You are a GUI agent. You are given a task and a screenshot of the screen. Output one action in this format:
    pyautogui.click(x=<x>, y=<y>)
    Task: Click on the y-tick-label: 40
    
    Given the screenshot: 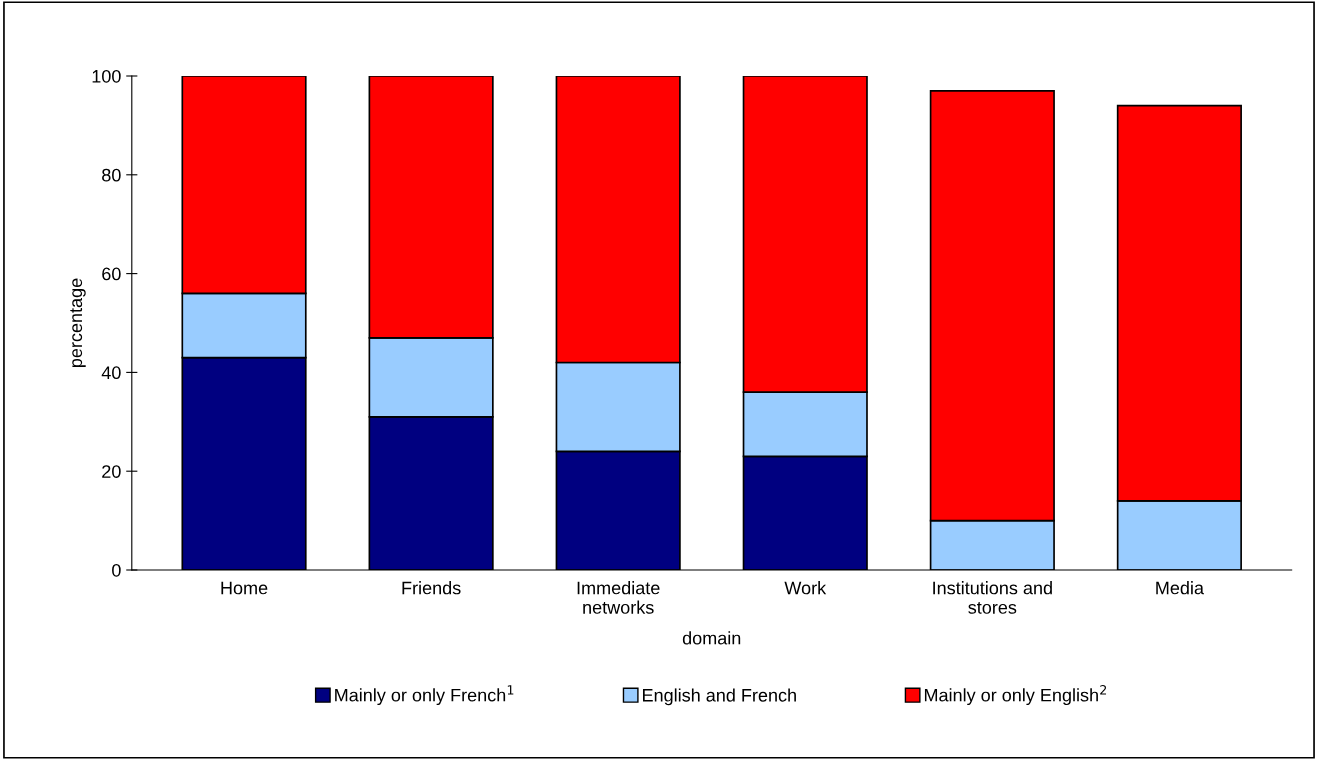 What is the action you would take?
    pyautogui.click(x=111, y=373)
    